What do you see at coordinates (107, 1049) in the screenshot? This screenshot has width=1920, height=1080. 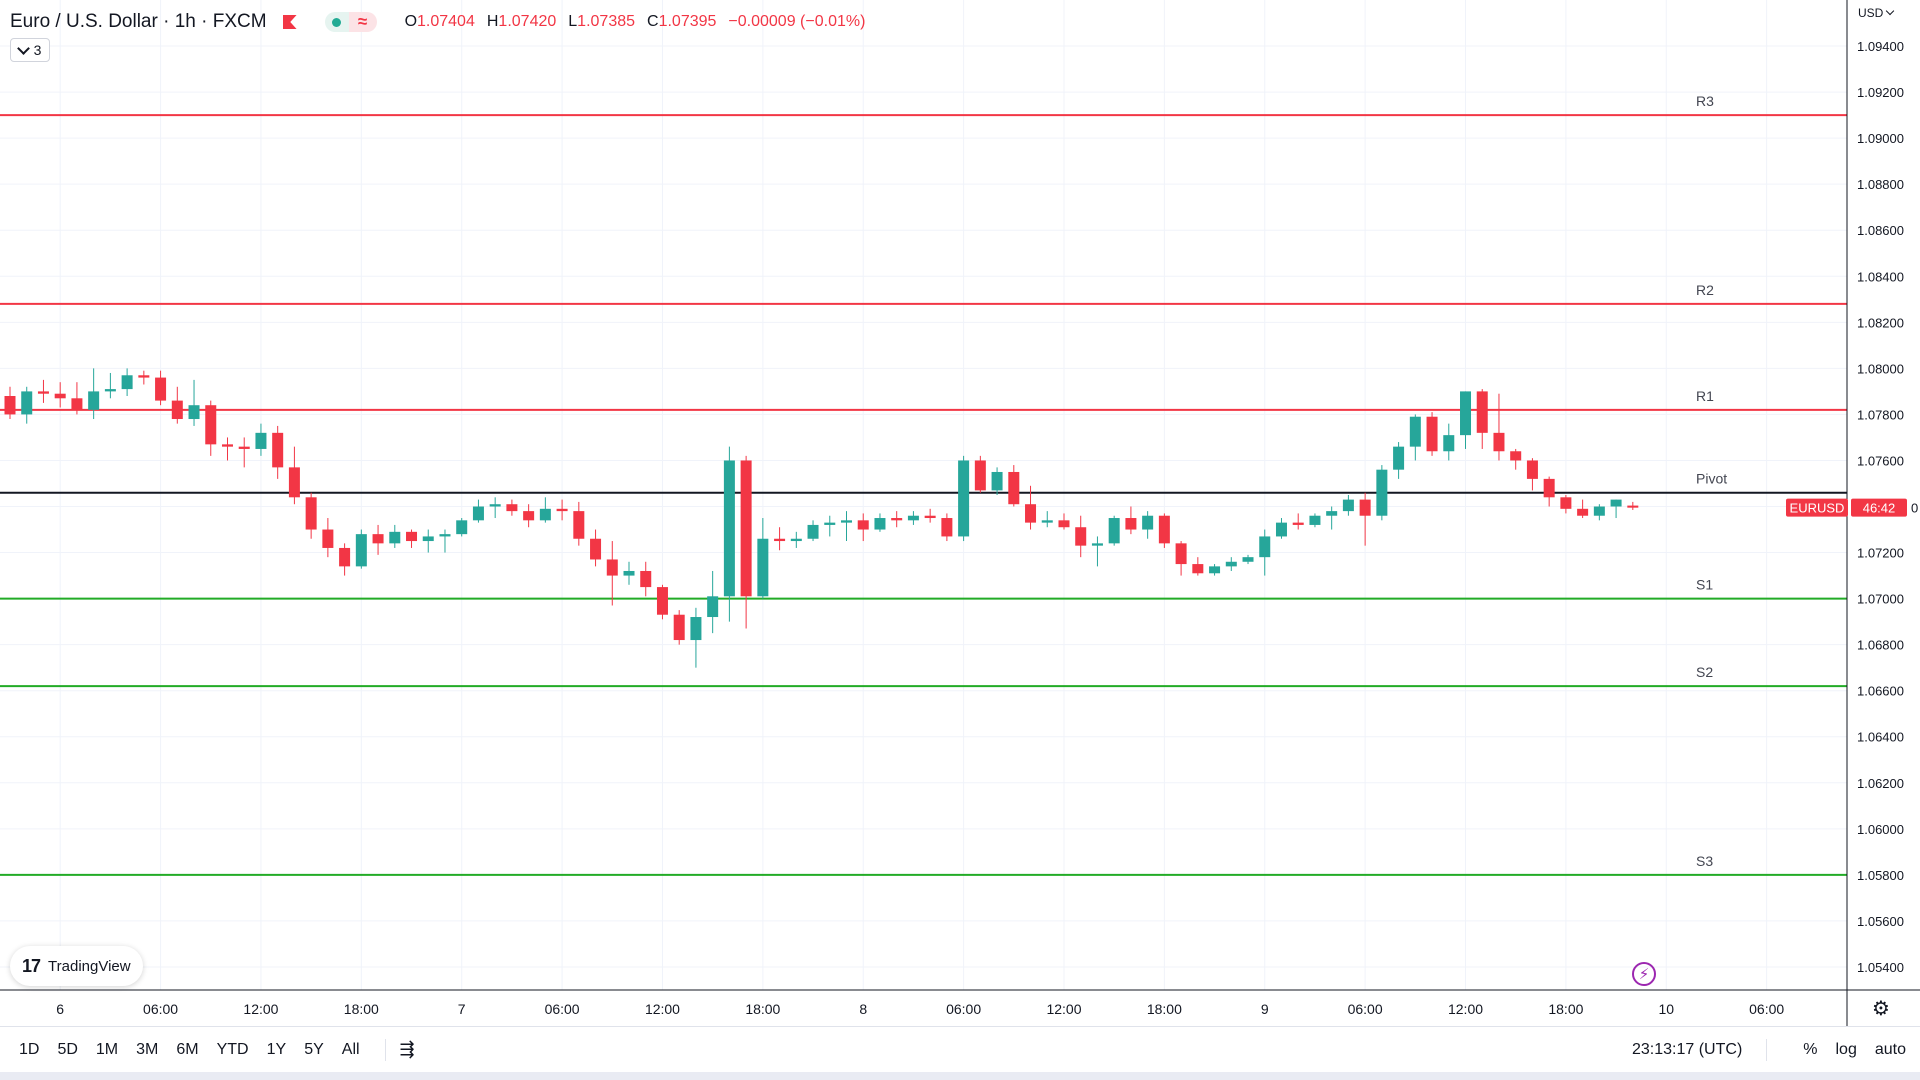 I see `period-button-1m: 1M` at bounding box center [107, 1049].